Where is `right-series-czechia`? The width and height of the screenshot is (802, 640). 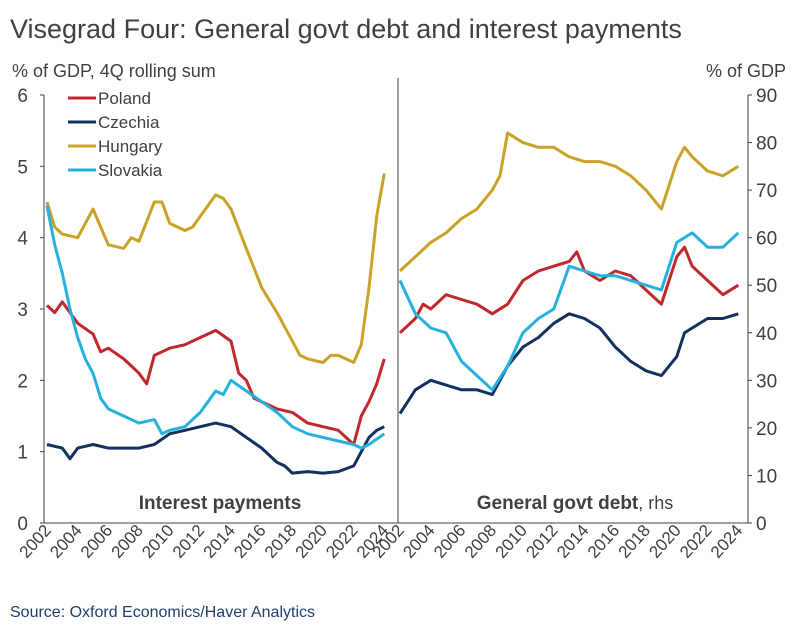 right-series-czechia is located at coordinates (568, 363).